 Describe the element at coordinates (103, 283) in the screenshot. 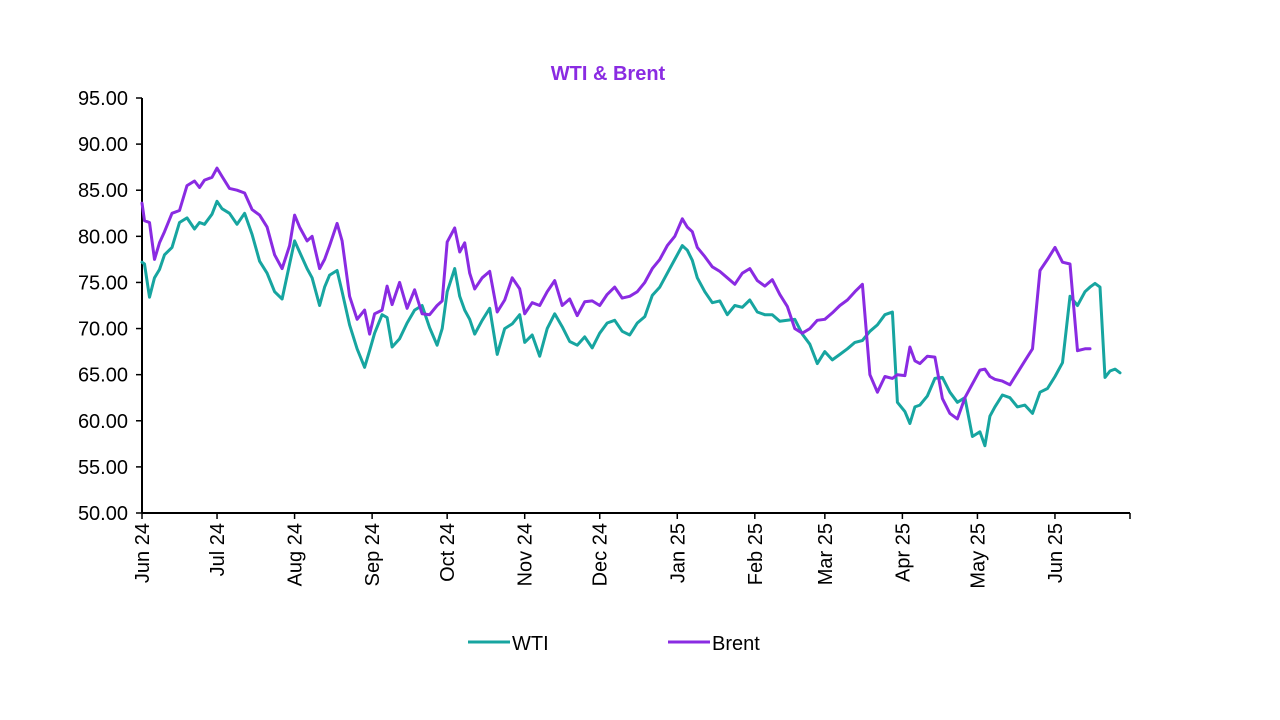

I see `y-tick-label: 75.00` at that location.